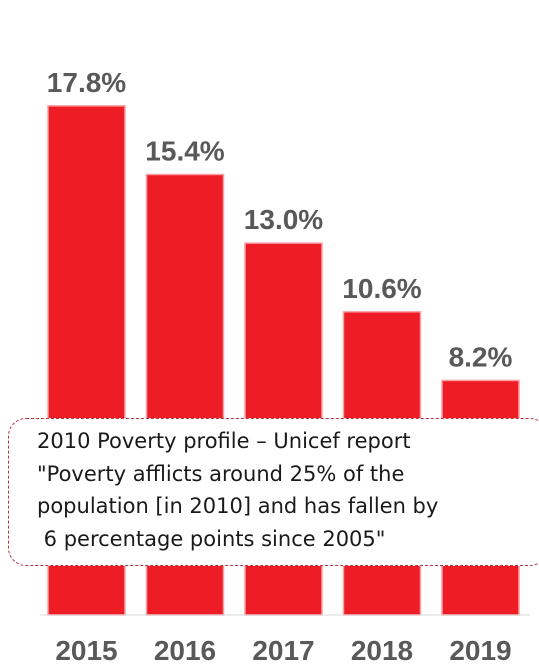  I want to click on x-tick-2017: 2017, so click(283, 650).